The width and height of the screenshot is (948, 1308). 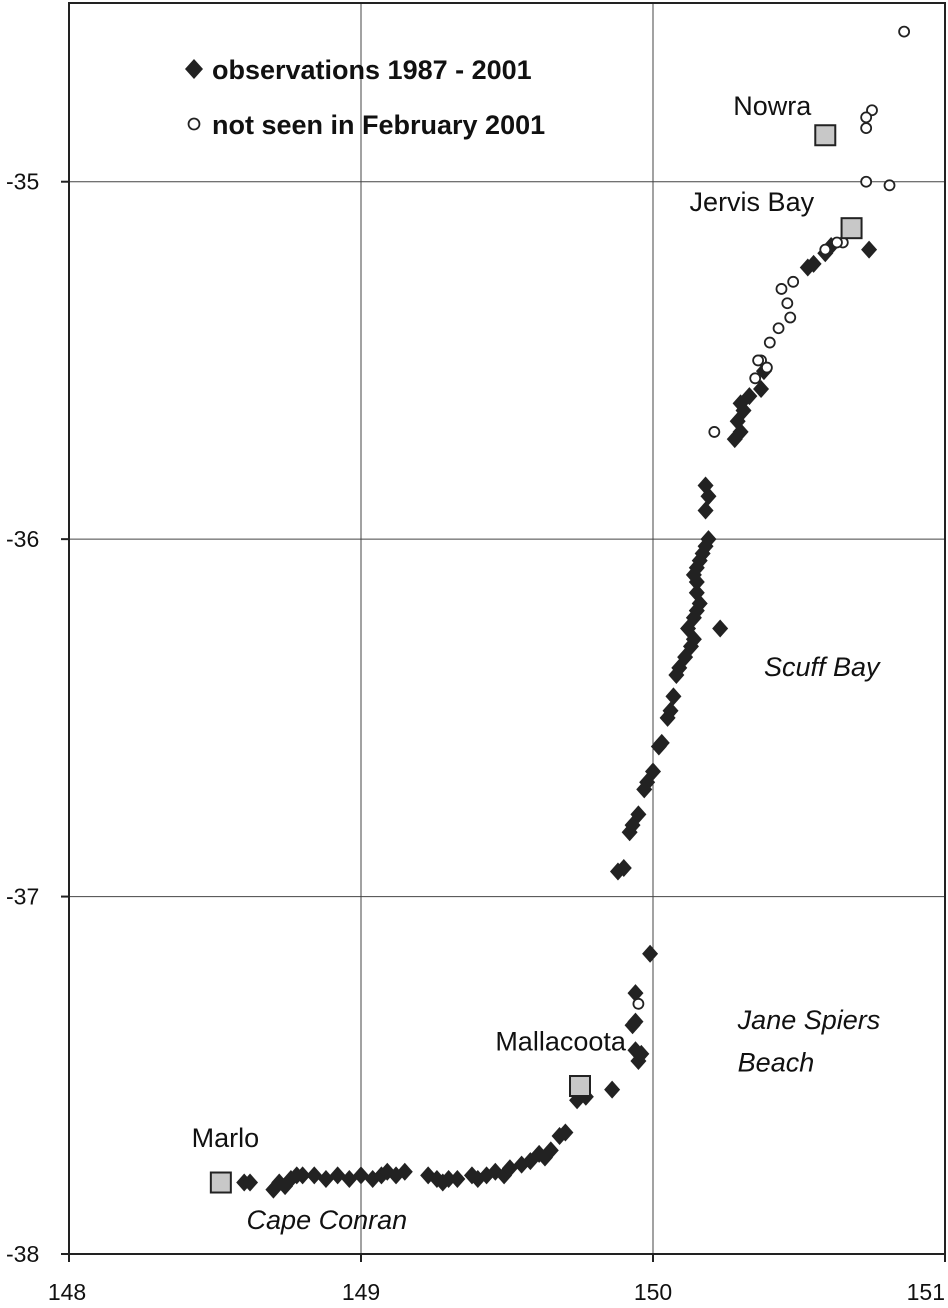 I want to click on place-label: Scuff Bay, so click(x=822, y=667).